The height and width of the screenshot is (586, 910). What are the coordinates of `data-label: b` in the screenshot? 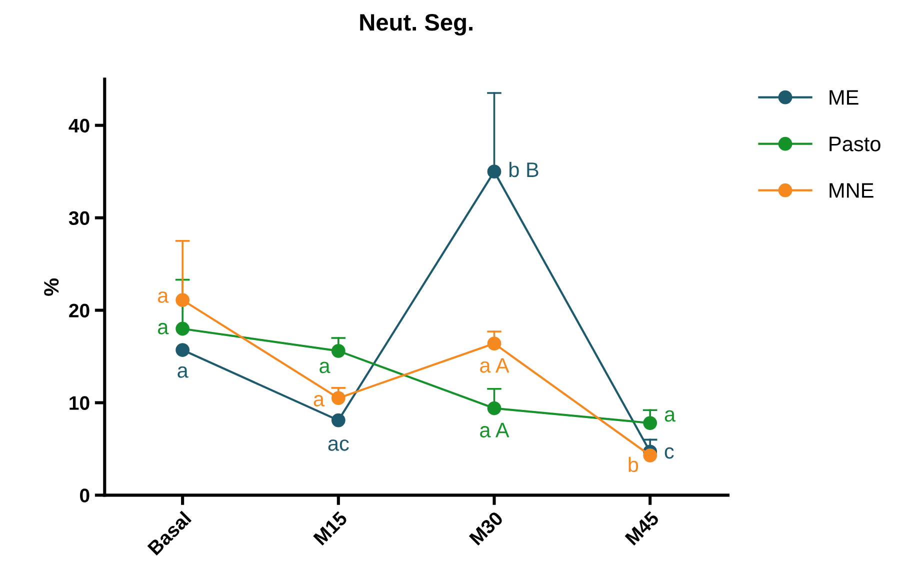 It's located at (633, 464).